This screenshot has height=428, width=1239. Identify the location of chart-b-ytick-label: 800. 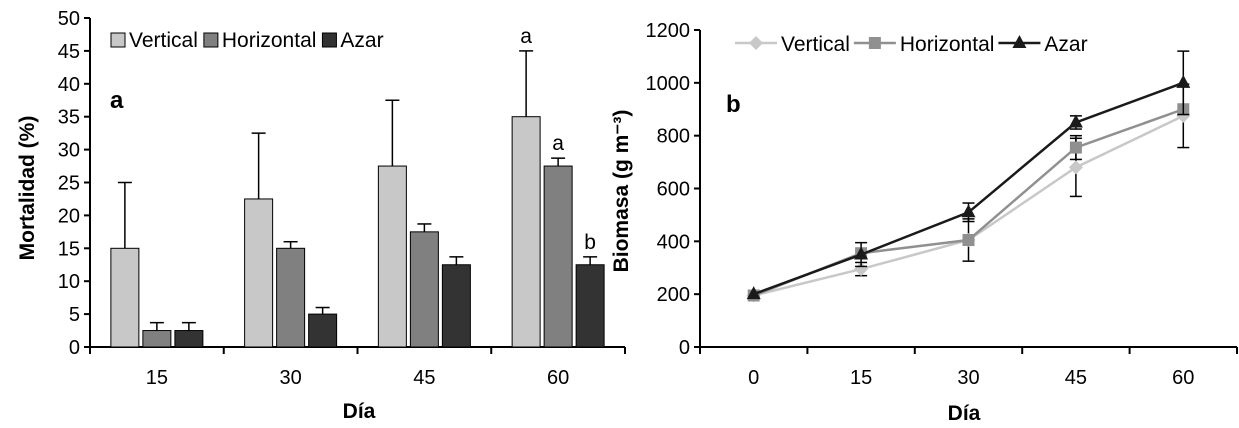
(673, 137).